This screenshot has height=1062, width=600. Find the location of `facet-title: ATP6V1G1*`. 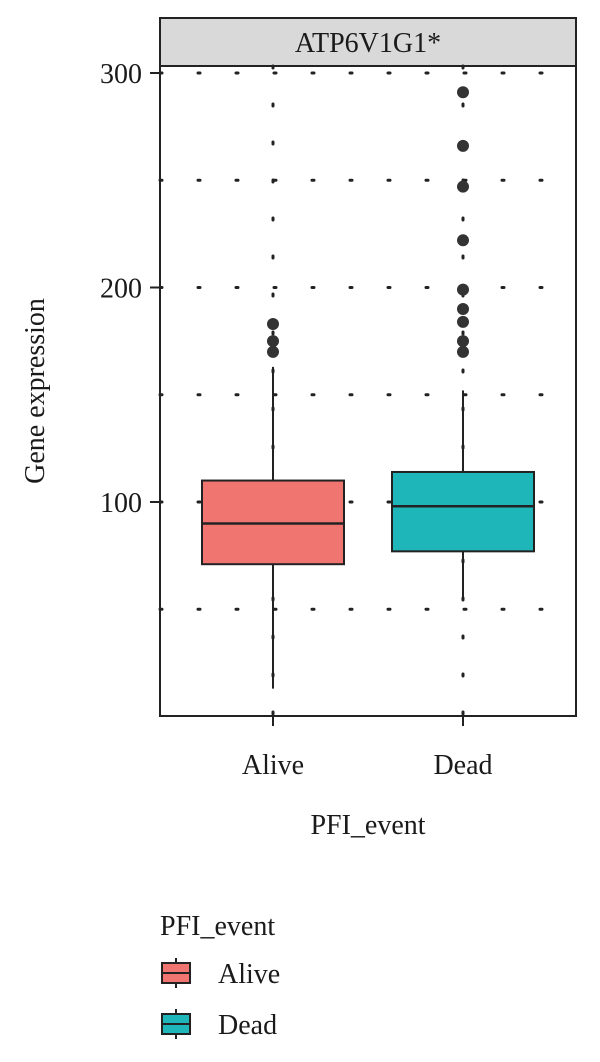

facet-title: ATP6V1G1* is located at coordinates (368, 43).